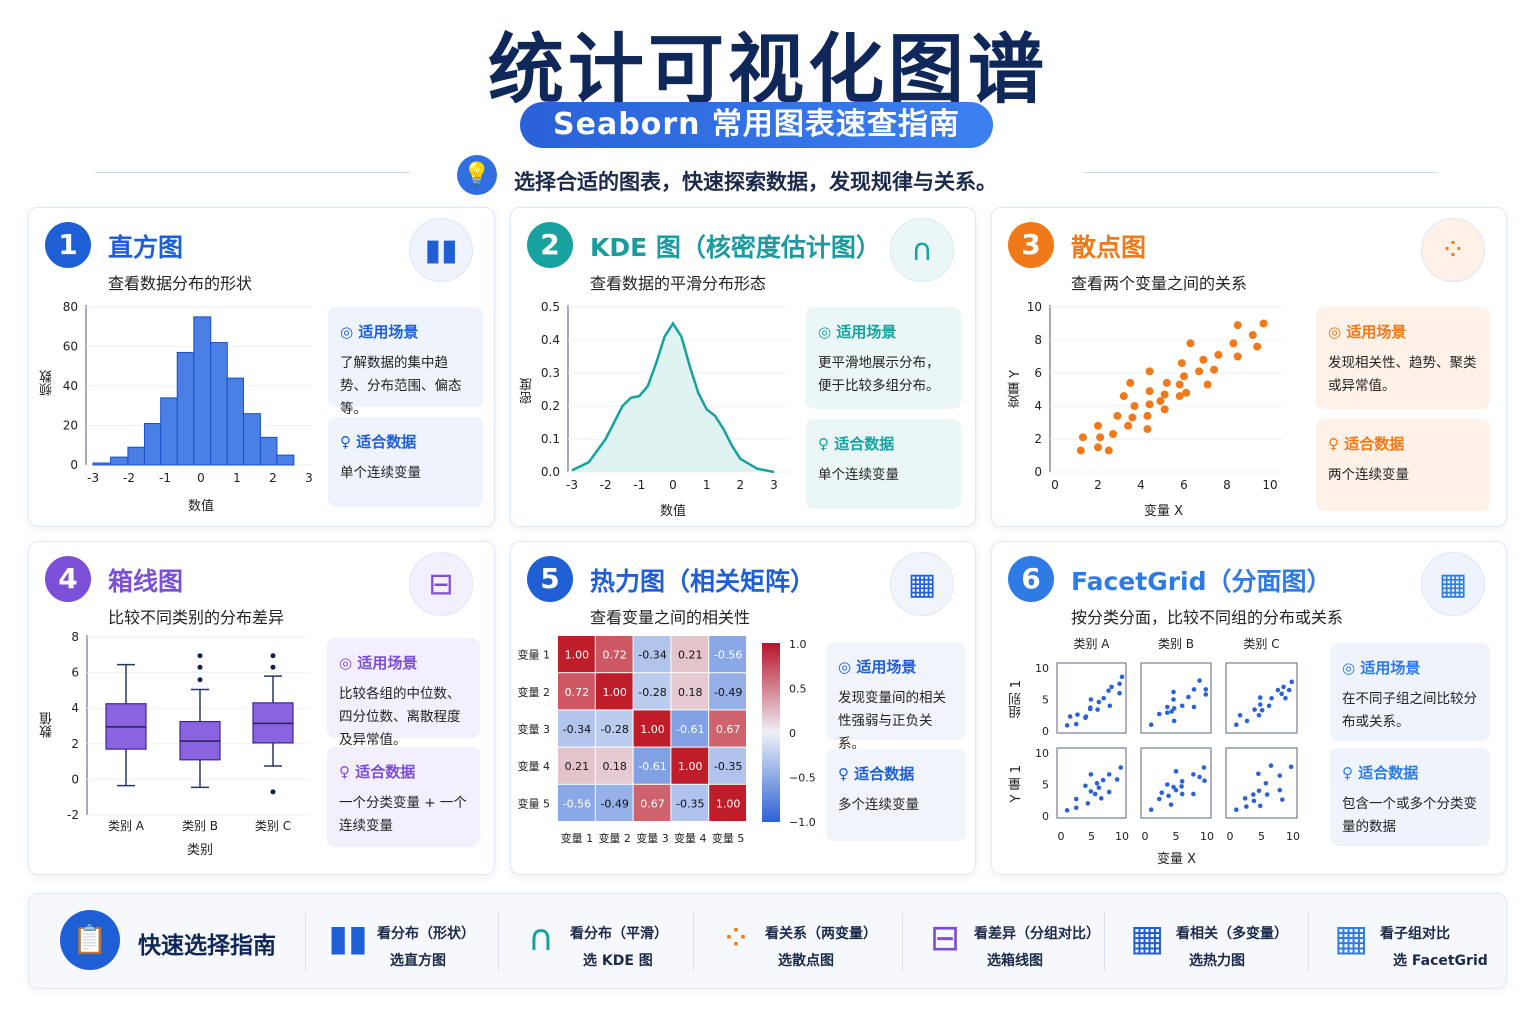  What do you see at coordinates (879, 374) in the screenshot?
I see `scene-text: 更平滑地展示分布，便于比较多组分布。` at bounding box center [879, 374].